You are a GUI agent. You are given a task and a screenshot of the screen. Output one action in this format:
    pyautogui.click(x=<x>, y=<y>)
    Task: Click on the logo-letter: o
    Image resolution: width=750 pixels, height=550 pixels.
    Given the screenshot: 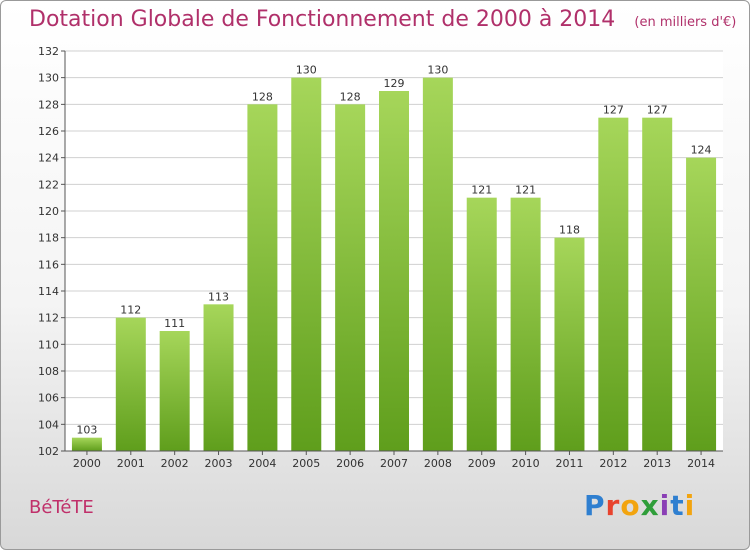 What is the action you would take?
    pyautogui.click(x=630, y=505)
    